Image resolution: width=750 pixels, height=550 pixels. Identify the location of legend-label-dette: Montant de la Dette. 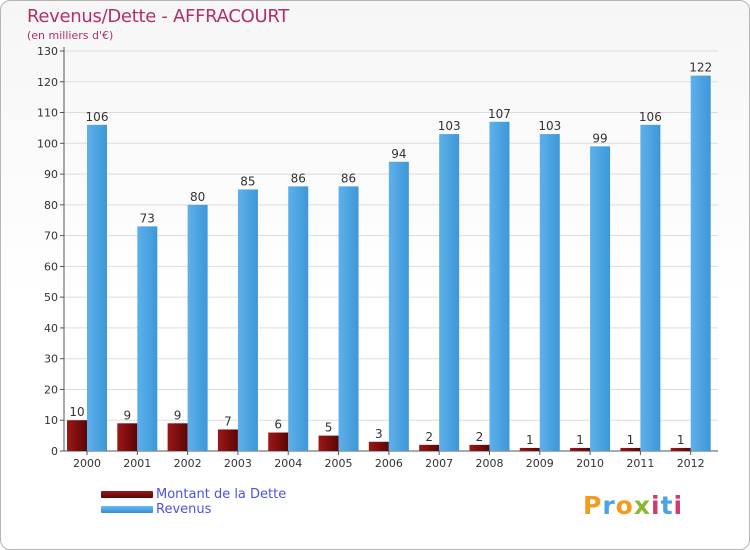
(221, 494).